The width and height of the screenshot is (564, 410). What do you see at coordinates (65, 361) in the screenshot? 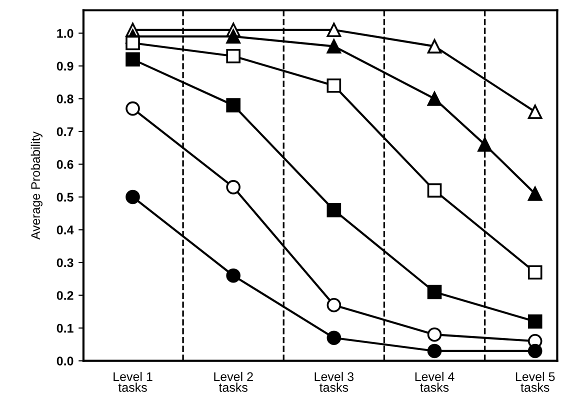
I see `y-tick-label: 0.0` at bounding box center [65, 361].